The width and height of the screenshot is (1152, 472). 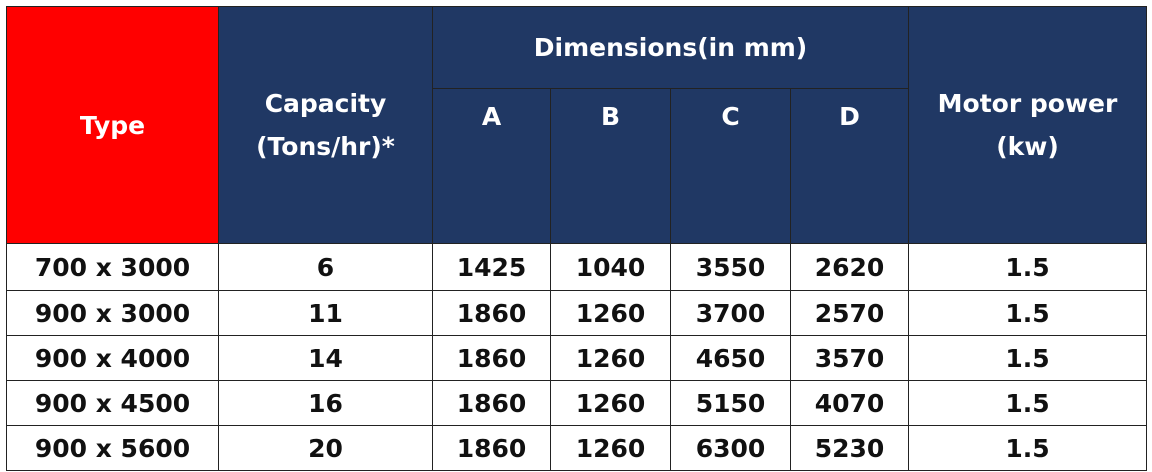 I want to click on table-cell: 2620, so click(x=849, y=267).